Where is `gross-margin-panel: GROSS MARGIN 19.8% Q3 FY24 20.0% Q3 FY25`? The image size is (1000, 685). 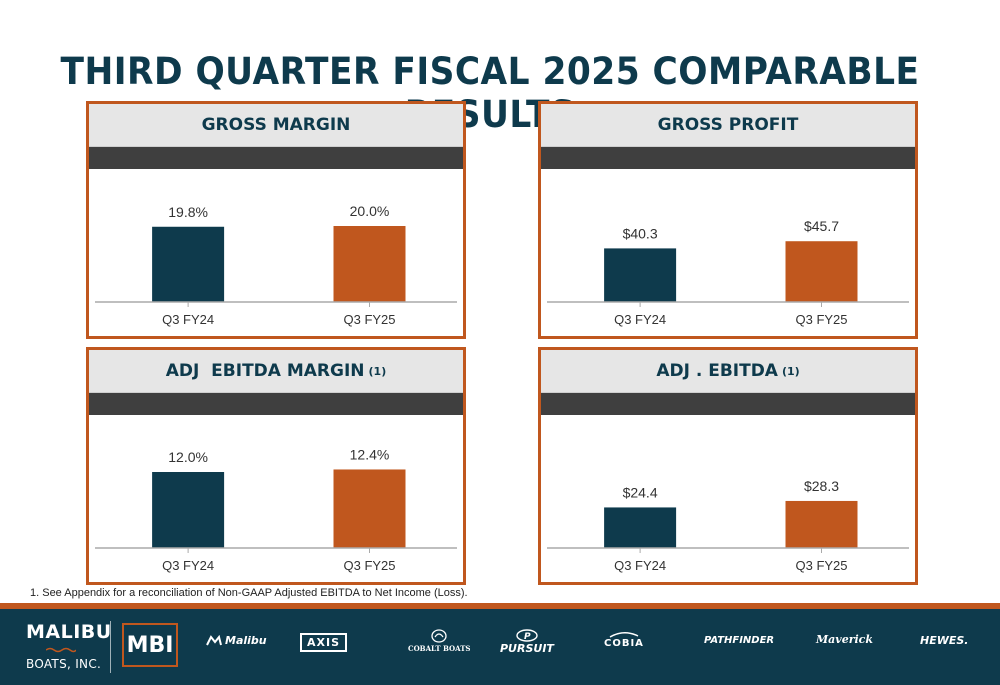 gross-margin-panel: GROSS MARGIN 19.8% Q3 FY24 20.0% Q3 FY25 is located at coordinates (276, 220).